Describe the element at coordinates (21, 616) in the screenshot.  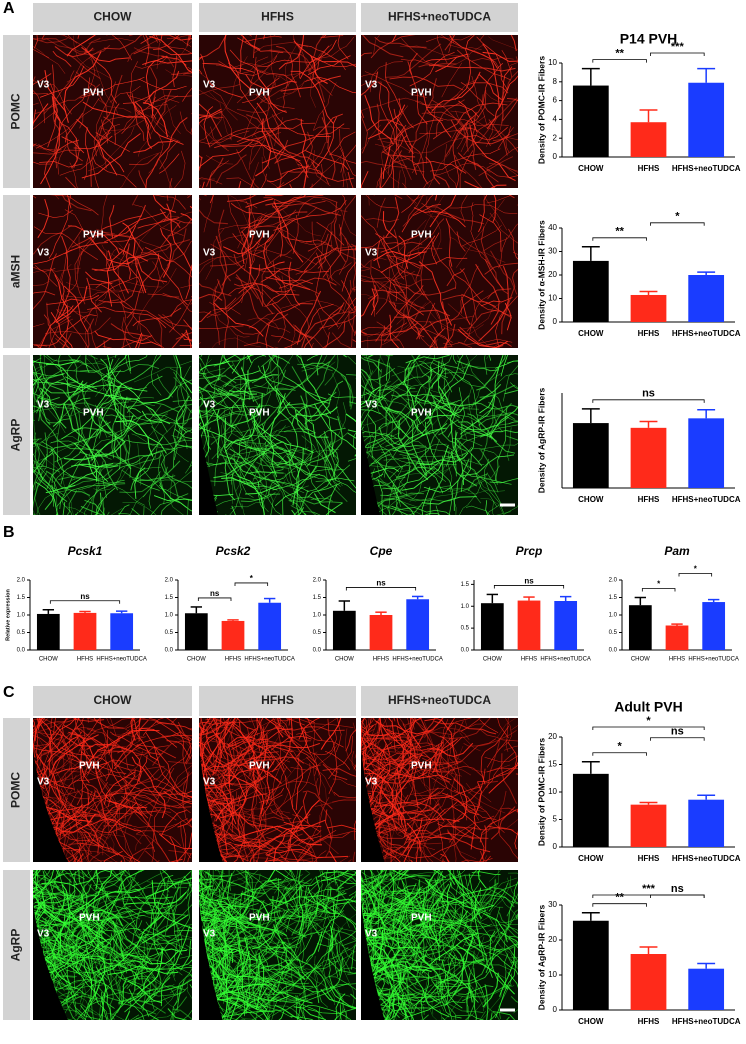
I see `y-tick-label: 1.0` at that location.